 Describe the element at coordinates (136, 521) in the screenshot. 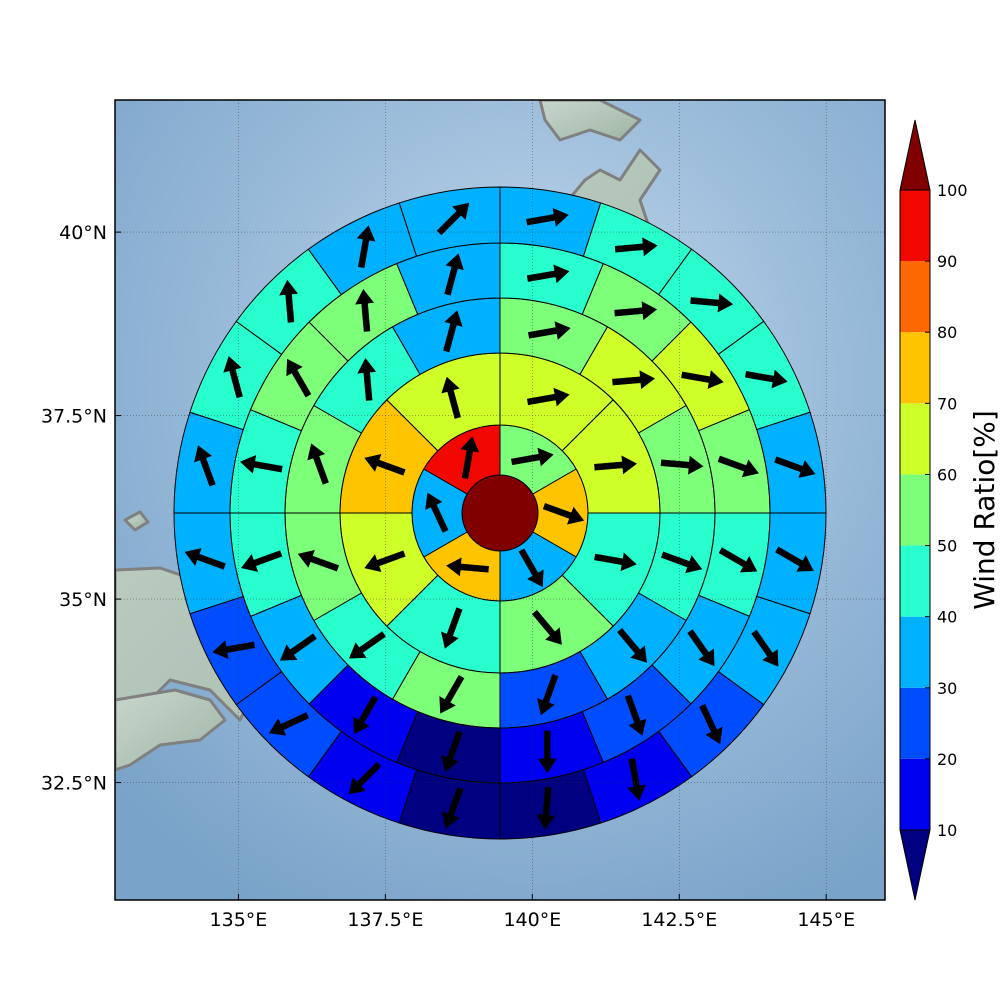

I see `oki-island` at that location.